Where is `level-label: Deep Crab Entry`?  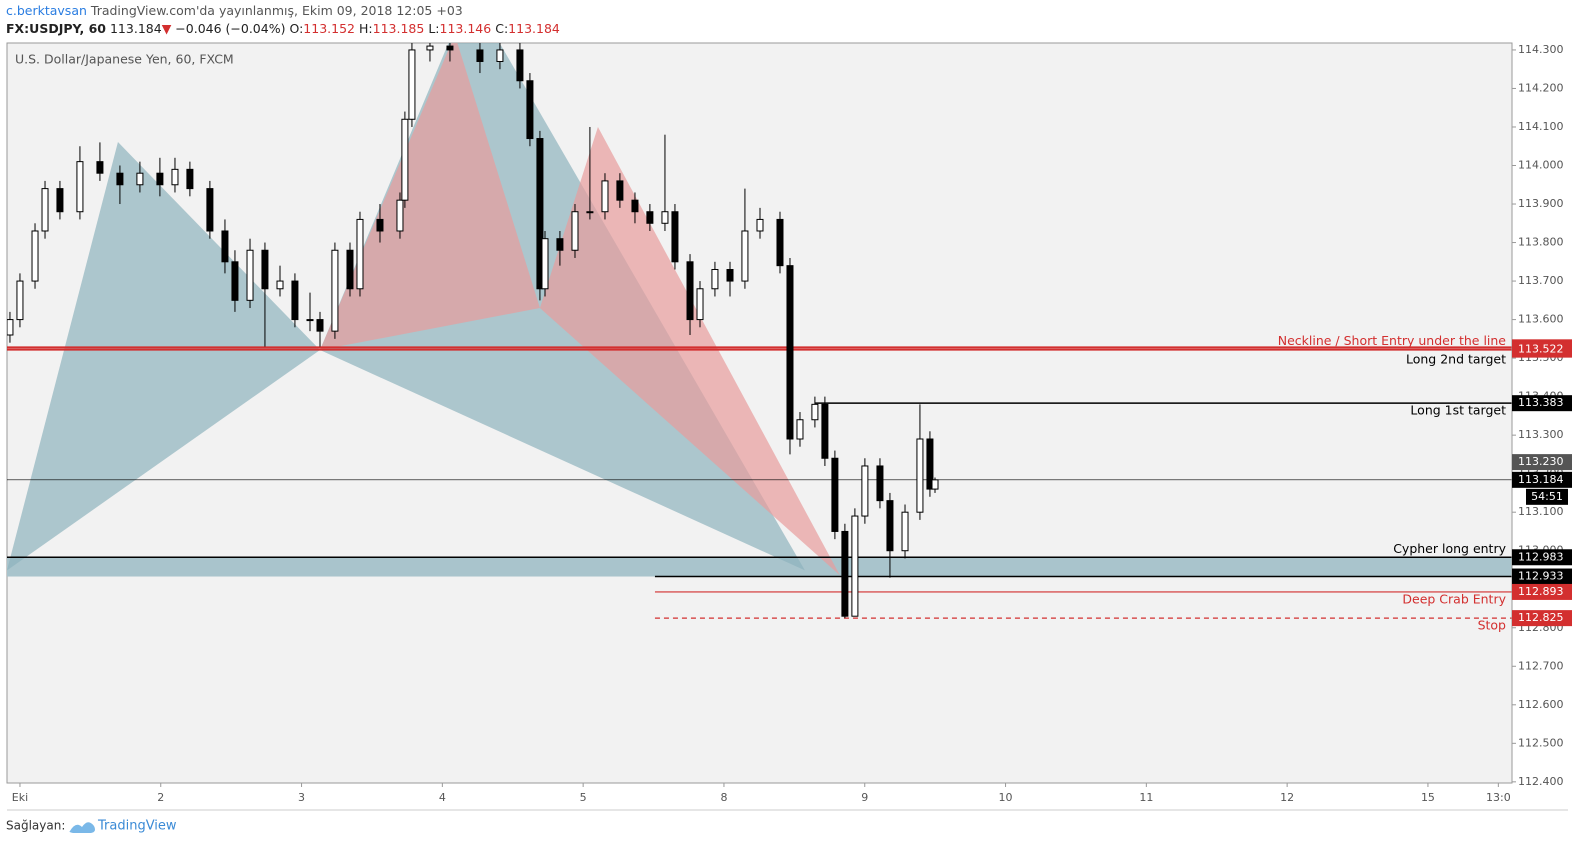
level-label: Deep Crab Entry is located at coordinates (1454, 598).